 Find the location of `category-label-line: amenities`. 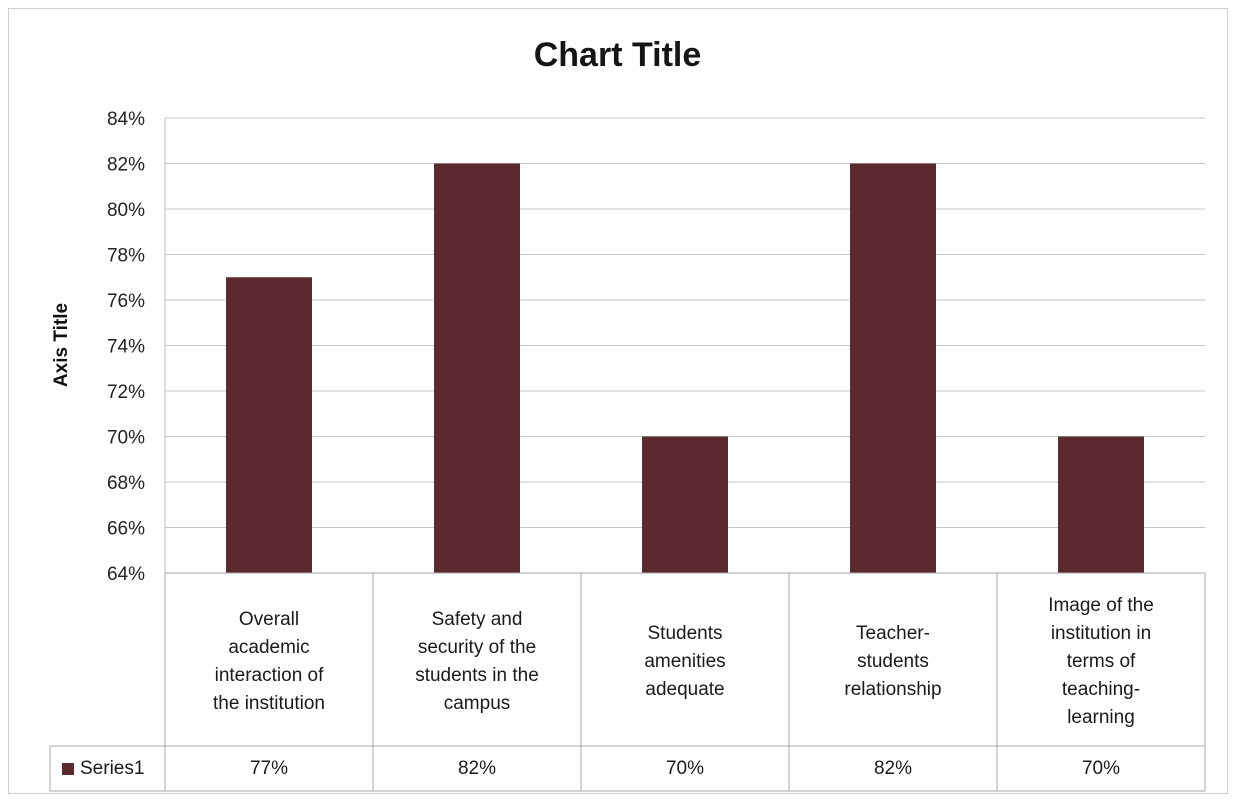

category-label-line: amenities is located at coordinates (685, 661).